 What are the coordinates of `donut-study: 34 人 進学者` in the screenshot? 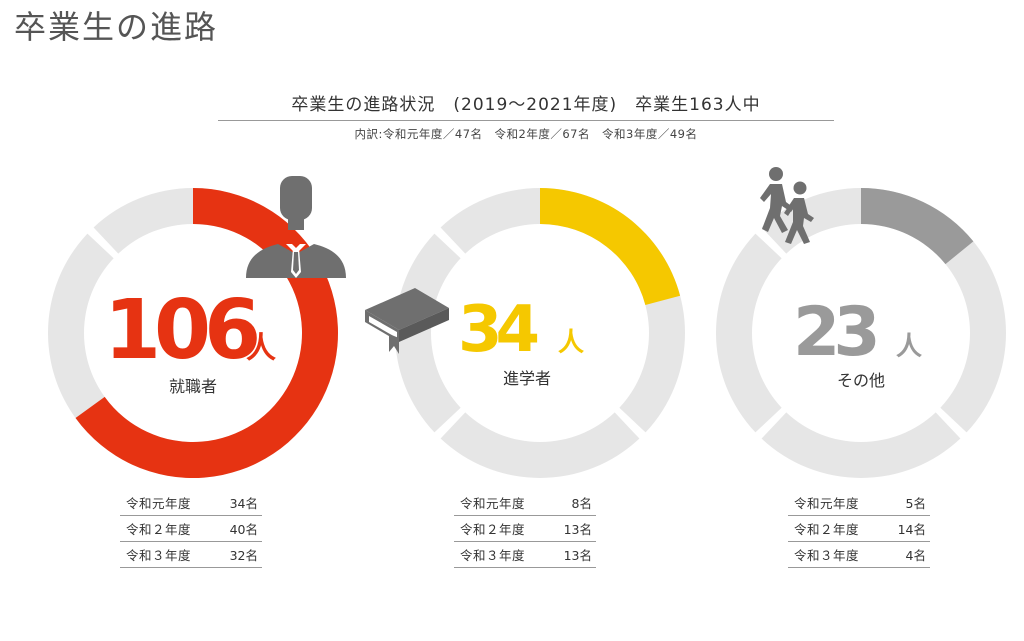 It's located at (525, 333).